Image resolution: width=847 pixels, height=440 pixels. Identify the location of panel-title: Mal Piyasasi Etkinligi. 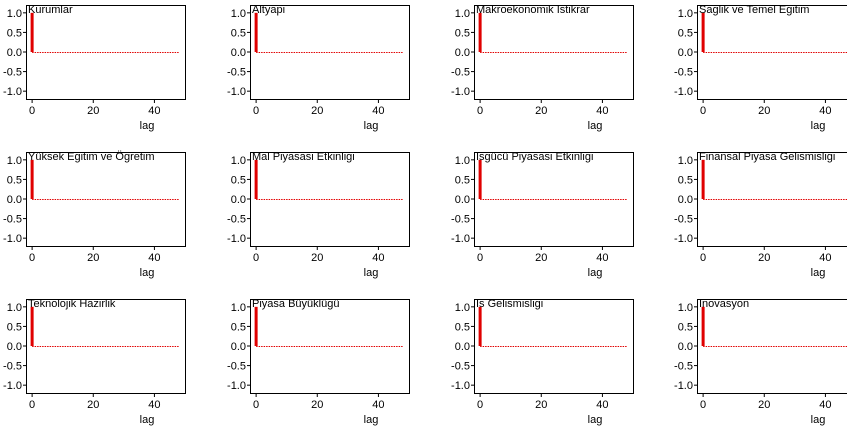
(303, 157).